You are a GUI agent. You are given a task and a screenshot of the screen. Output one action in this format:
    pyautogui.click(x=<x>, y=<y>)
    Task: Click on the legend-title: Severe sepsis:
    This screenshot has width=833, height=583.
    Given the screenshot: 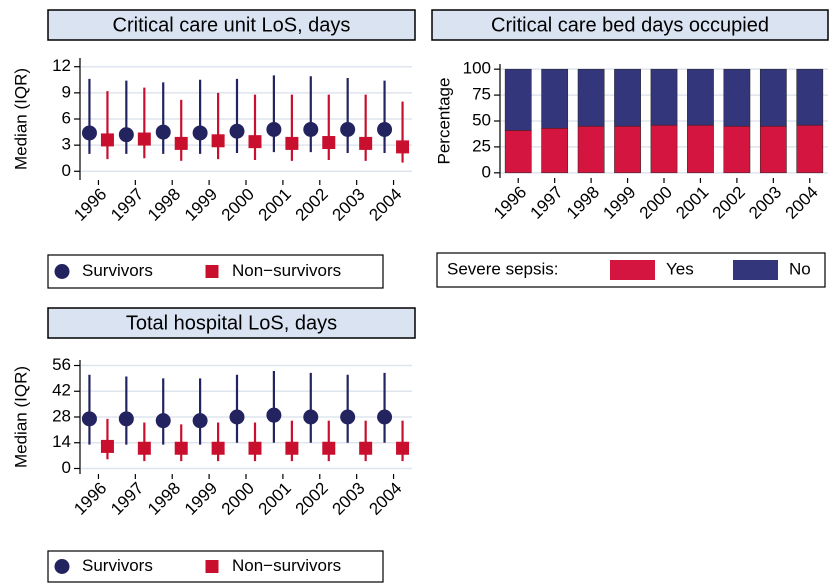 What is the action you would take?
    pyautogui.click(x=503, y=268)
    